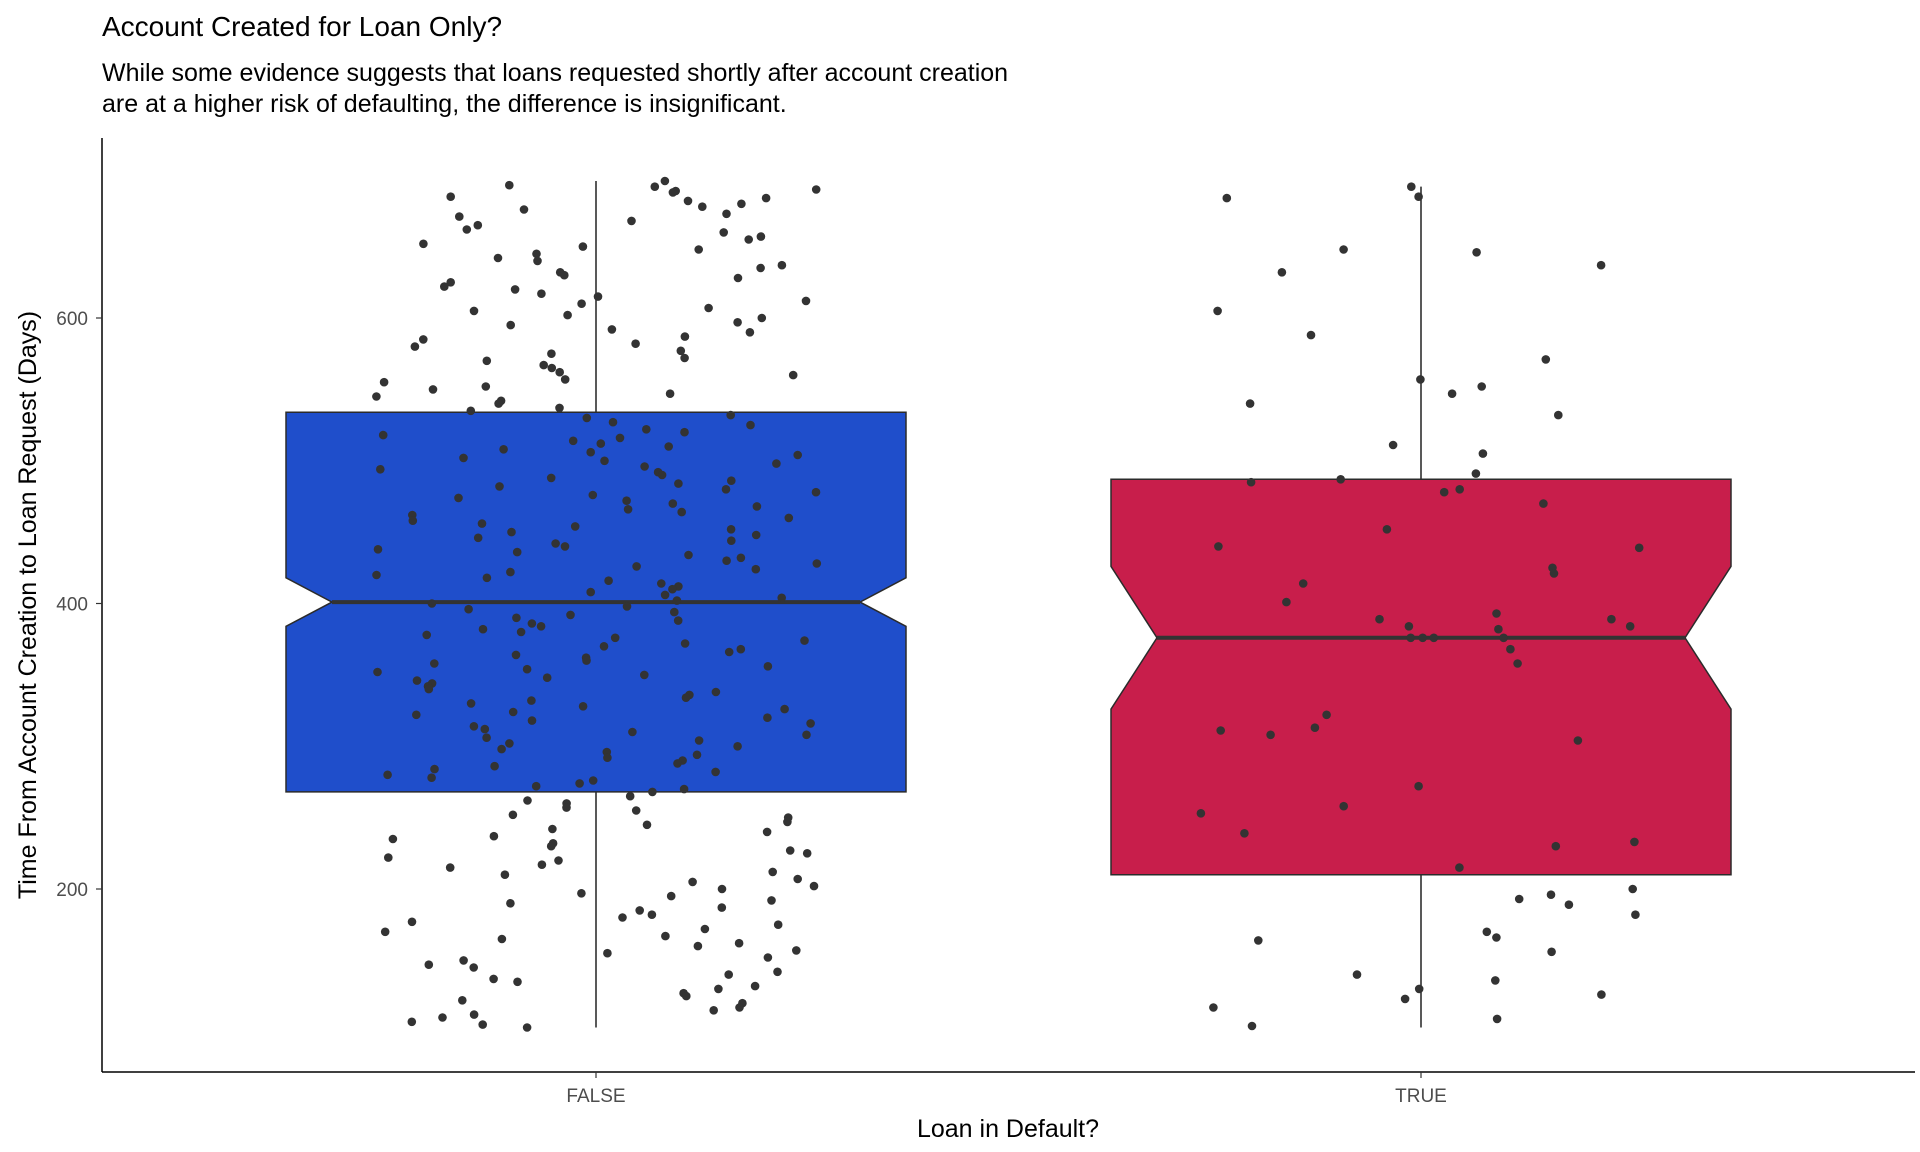  What do you see at coordinates (72, 890) in the screenshot?
I see `y-tick-label: 200` at bounding box center [72, 890].